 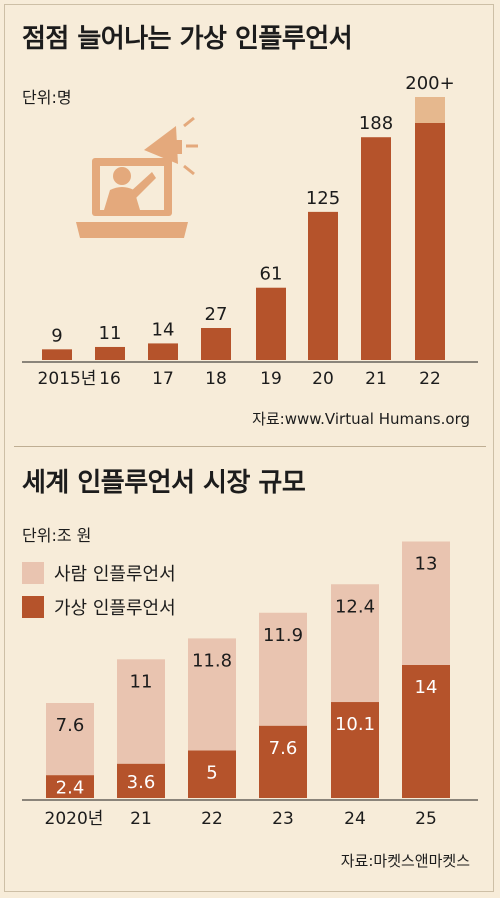 What do you see at coordinates (405, 861) in the screenshot?
I see `bottom-chart-source: 자료:마켓스앤마켓스` at bounding box center [405, 861].